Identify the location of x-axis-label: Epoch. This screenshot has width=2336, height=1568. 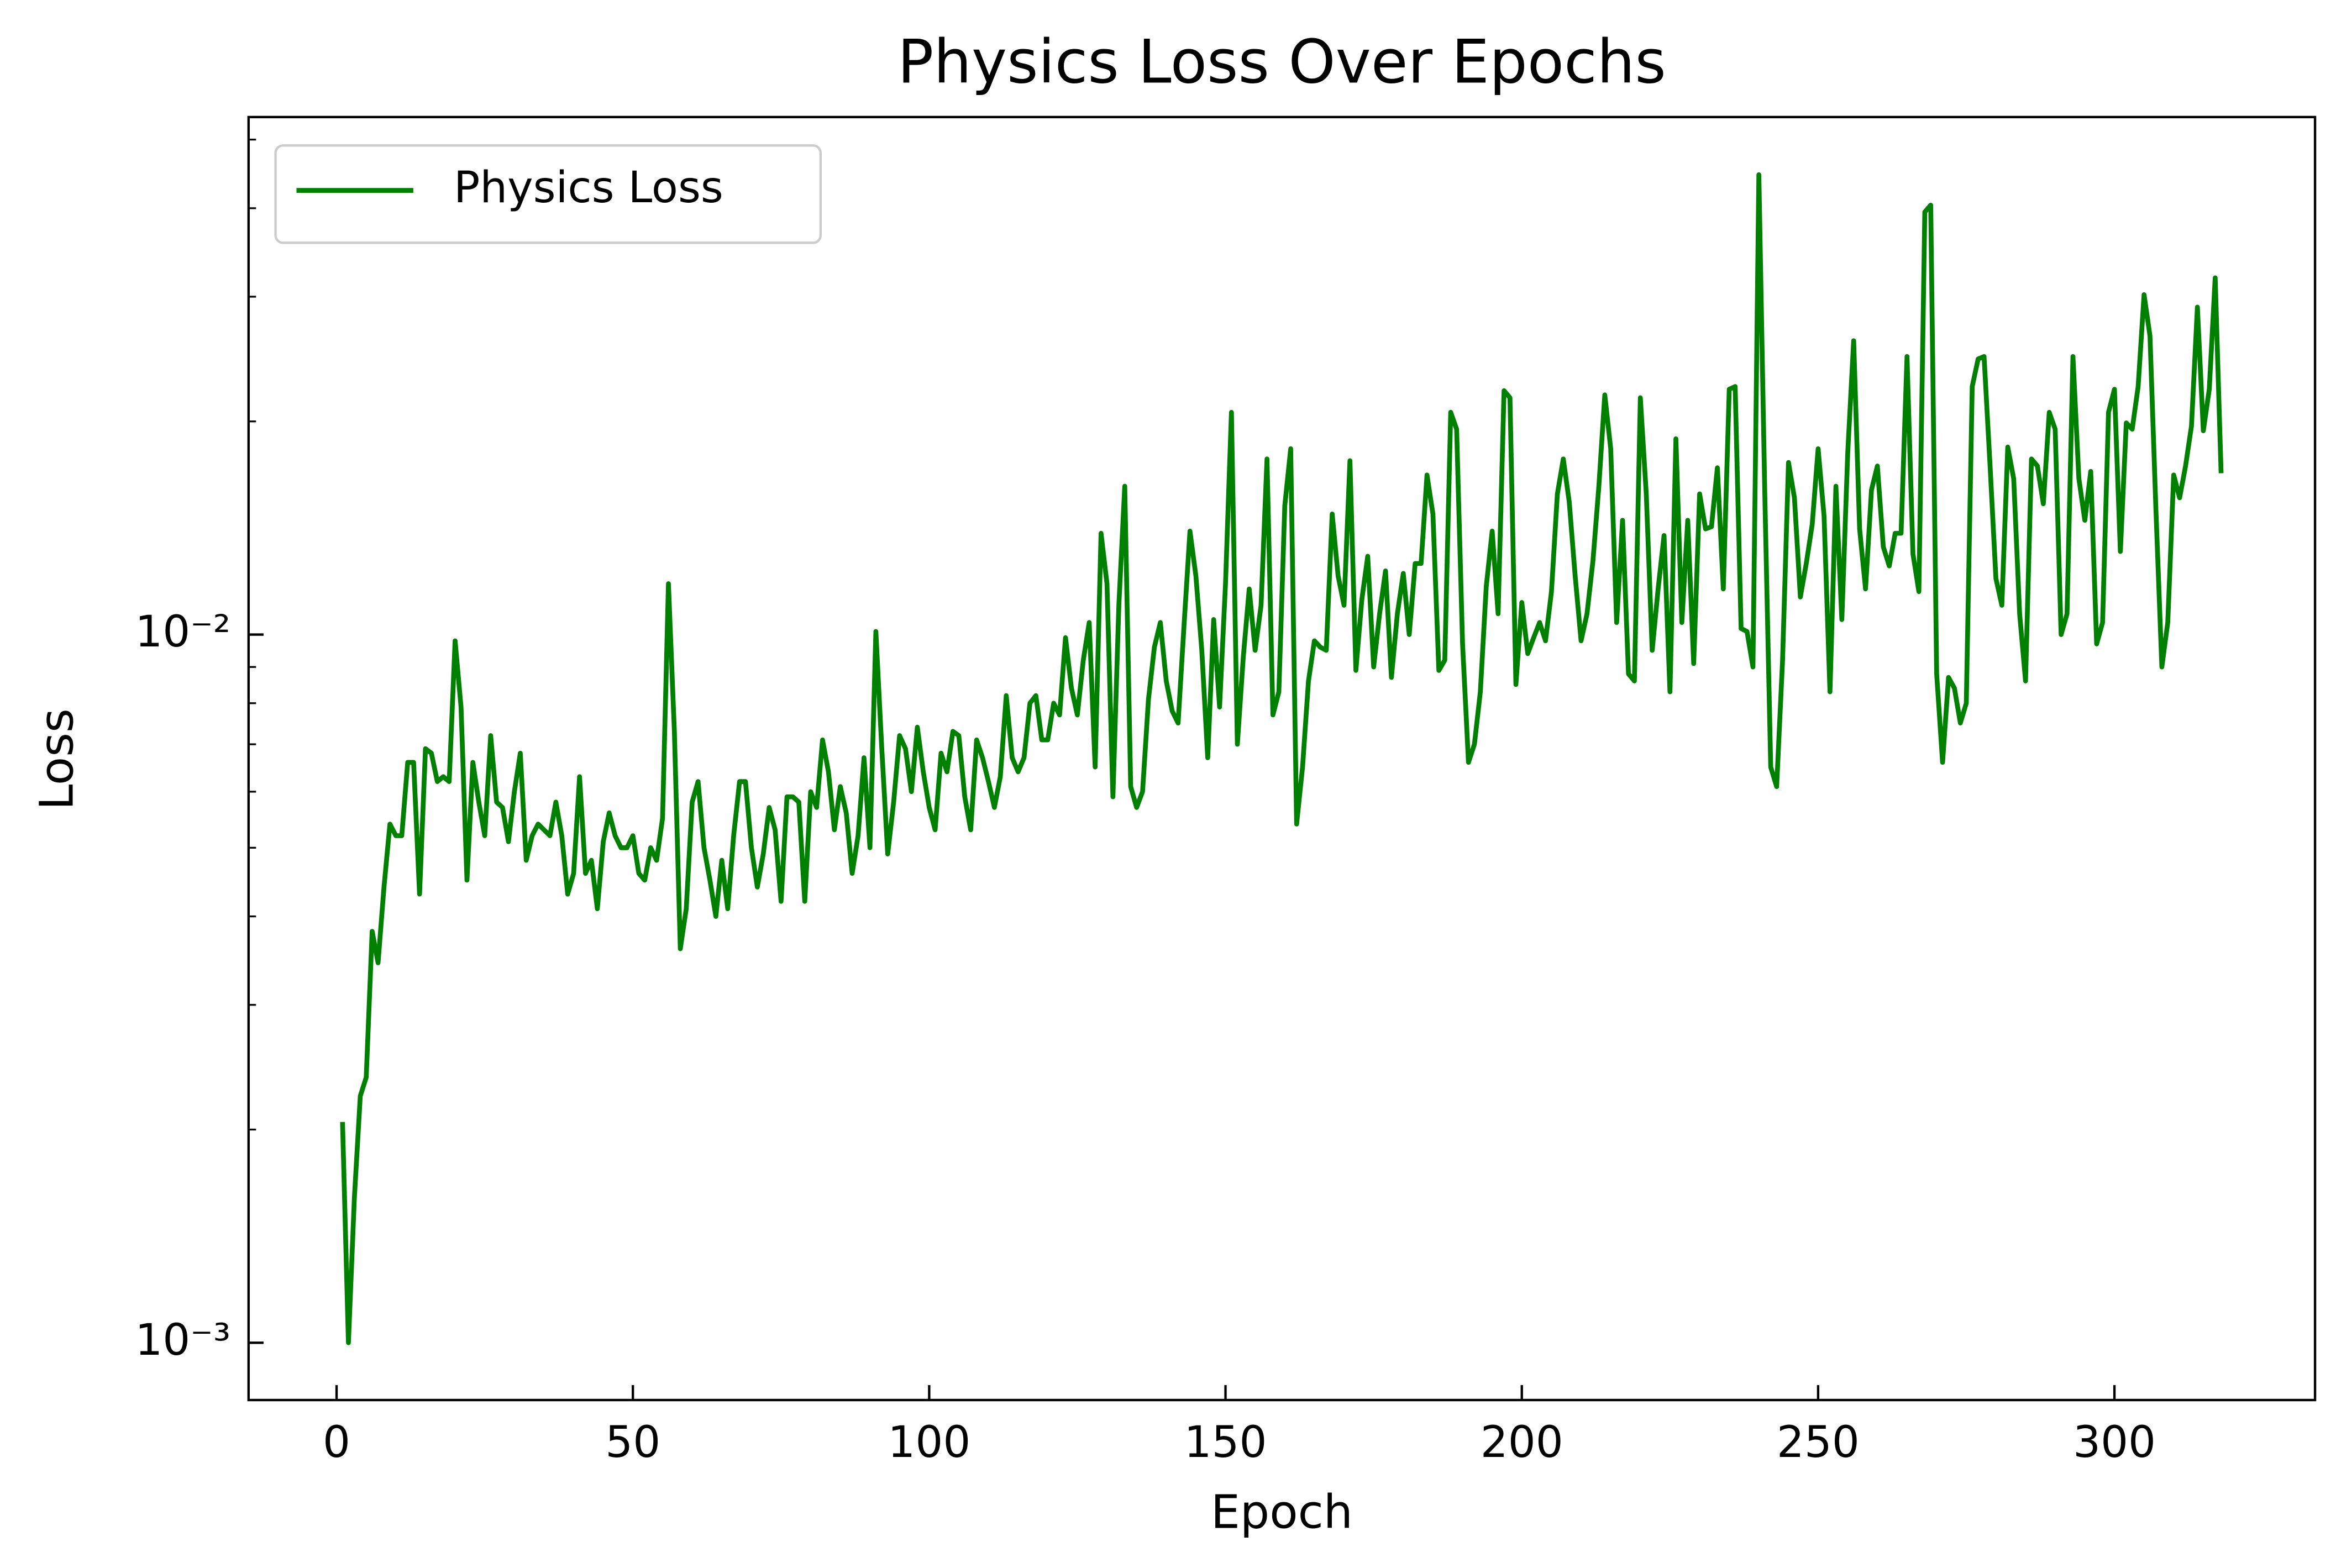
(1282, 1512).